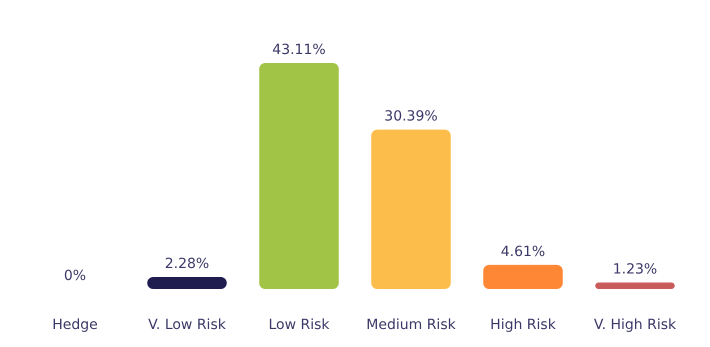 The image size is (710, 347). Describe the element at coordinates (75, 325) in the screenshot. I see `x-tick-label: Hedge` at that location.